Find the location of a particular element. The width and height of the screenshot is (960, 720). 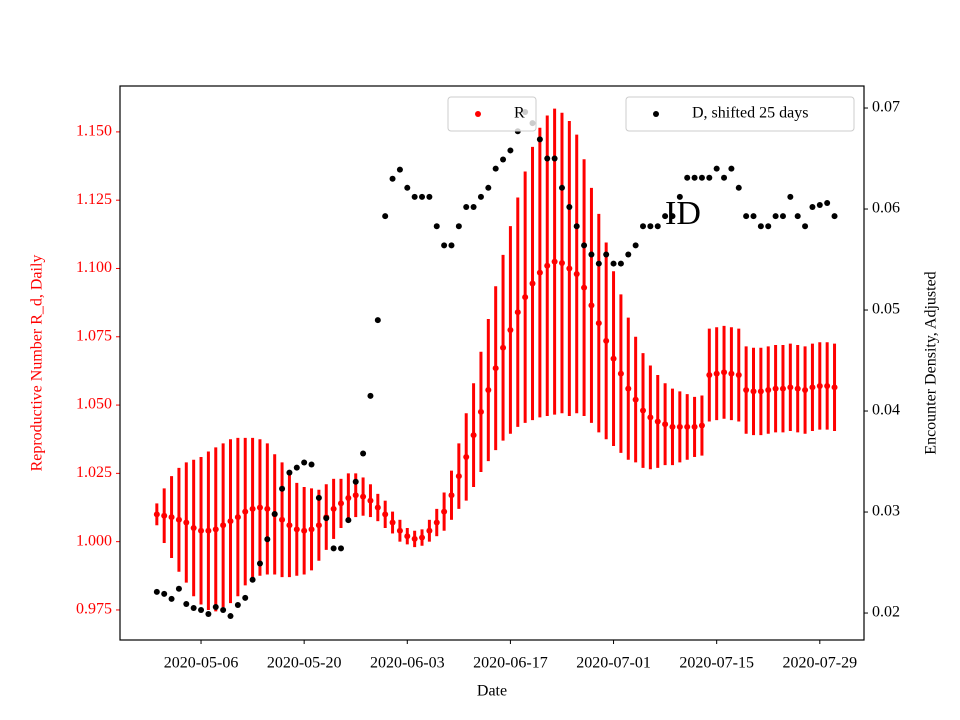

y2-axis-label: Encounter Density, Adjusted is located at coordinates (931, 362).